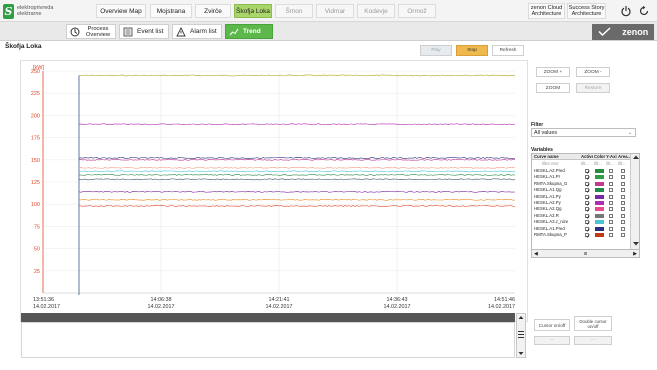  Describe the element at coordinates (593, 340) in the screenshot. I see `cursor-value-button-2: ---` at that location.